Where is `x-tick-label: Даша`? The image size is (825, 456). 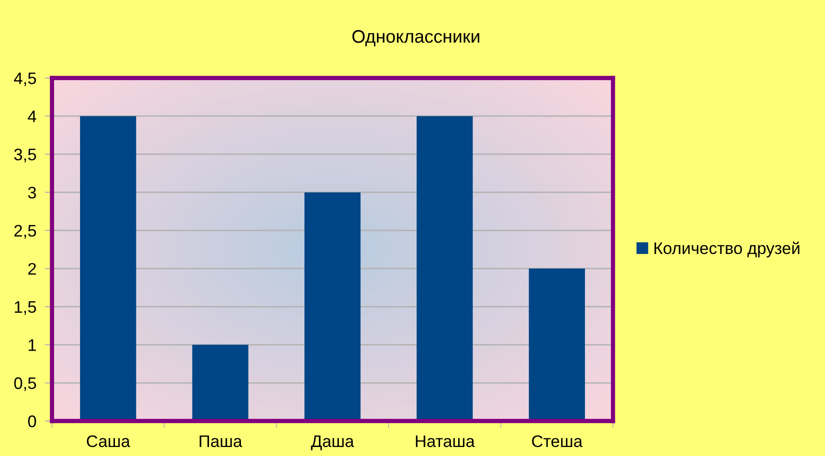
x-tick-label: Даша is located at coordinates (332, 443).